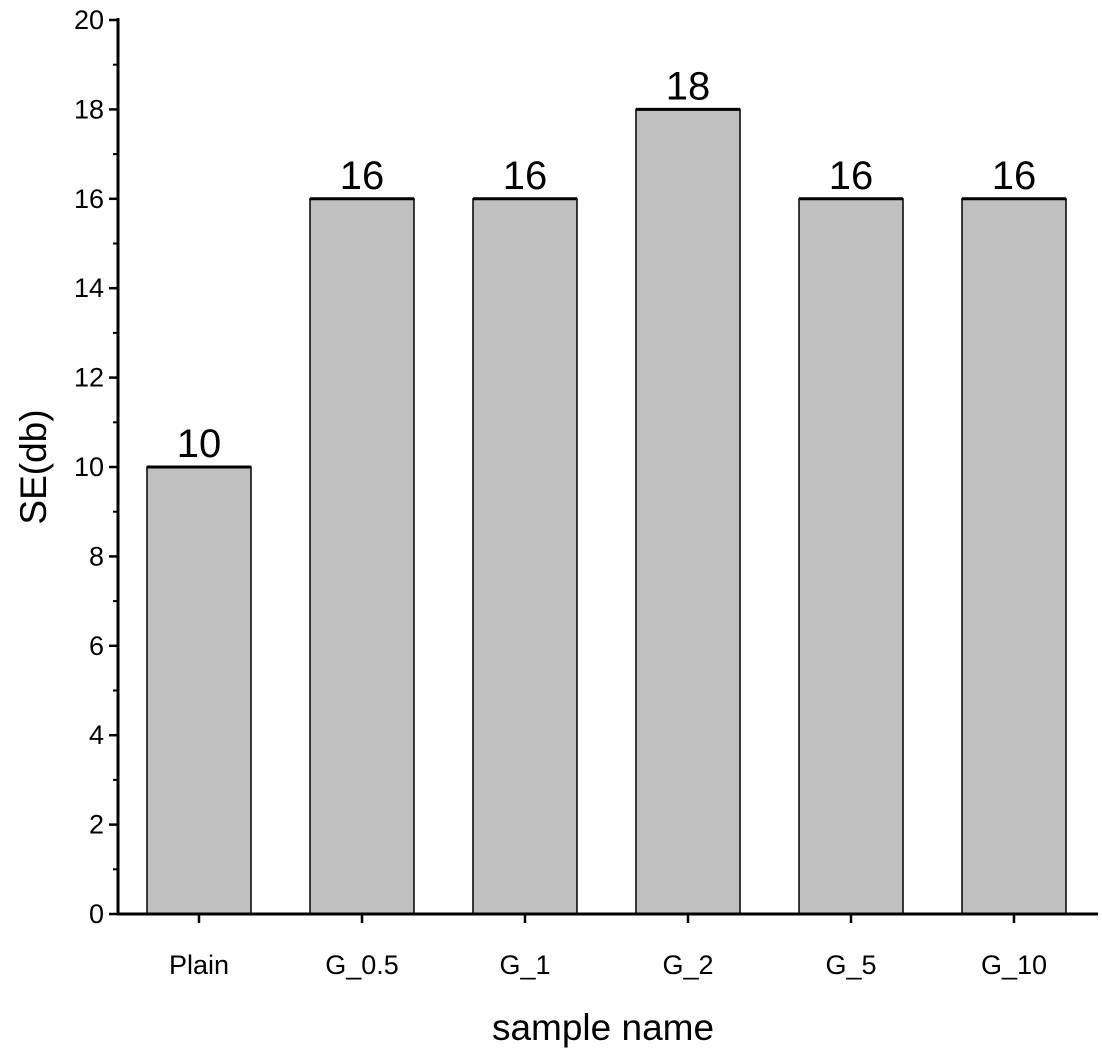 This screenshot has height=1057, width=1102. Describe the element at coordinates (89, 378) in the screenshot. I see `y-tick-label: 12` at that location.